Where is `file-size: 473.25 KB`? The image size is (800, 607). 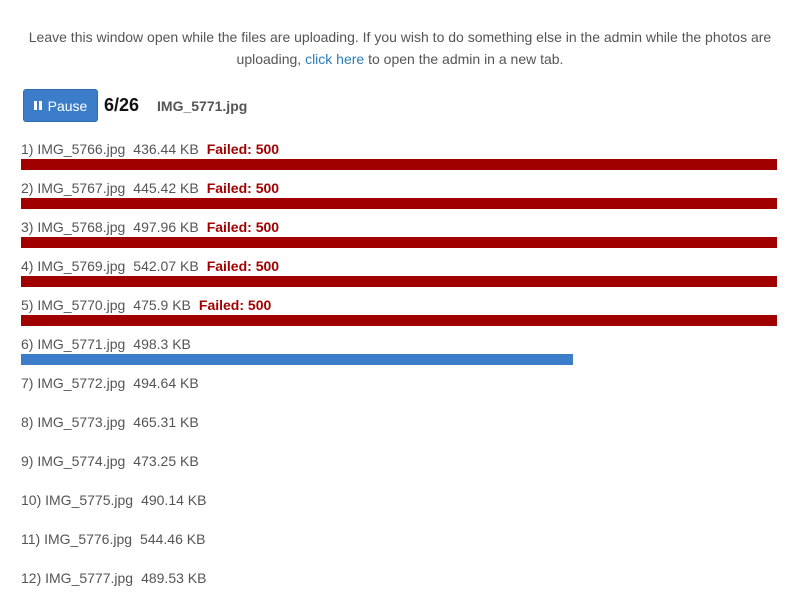 file-size: 473.25 KB is located at coordinates (166, 461).